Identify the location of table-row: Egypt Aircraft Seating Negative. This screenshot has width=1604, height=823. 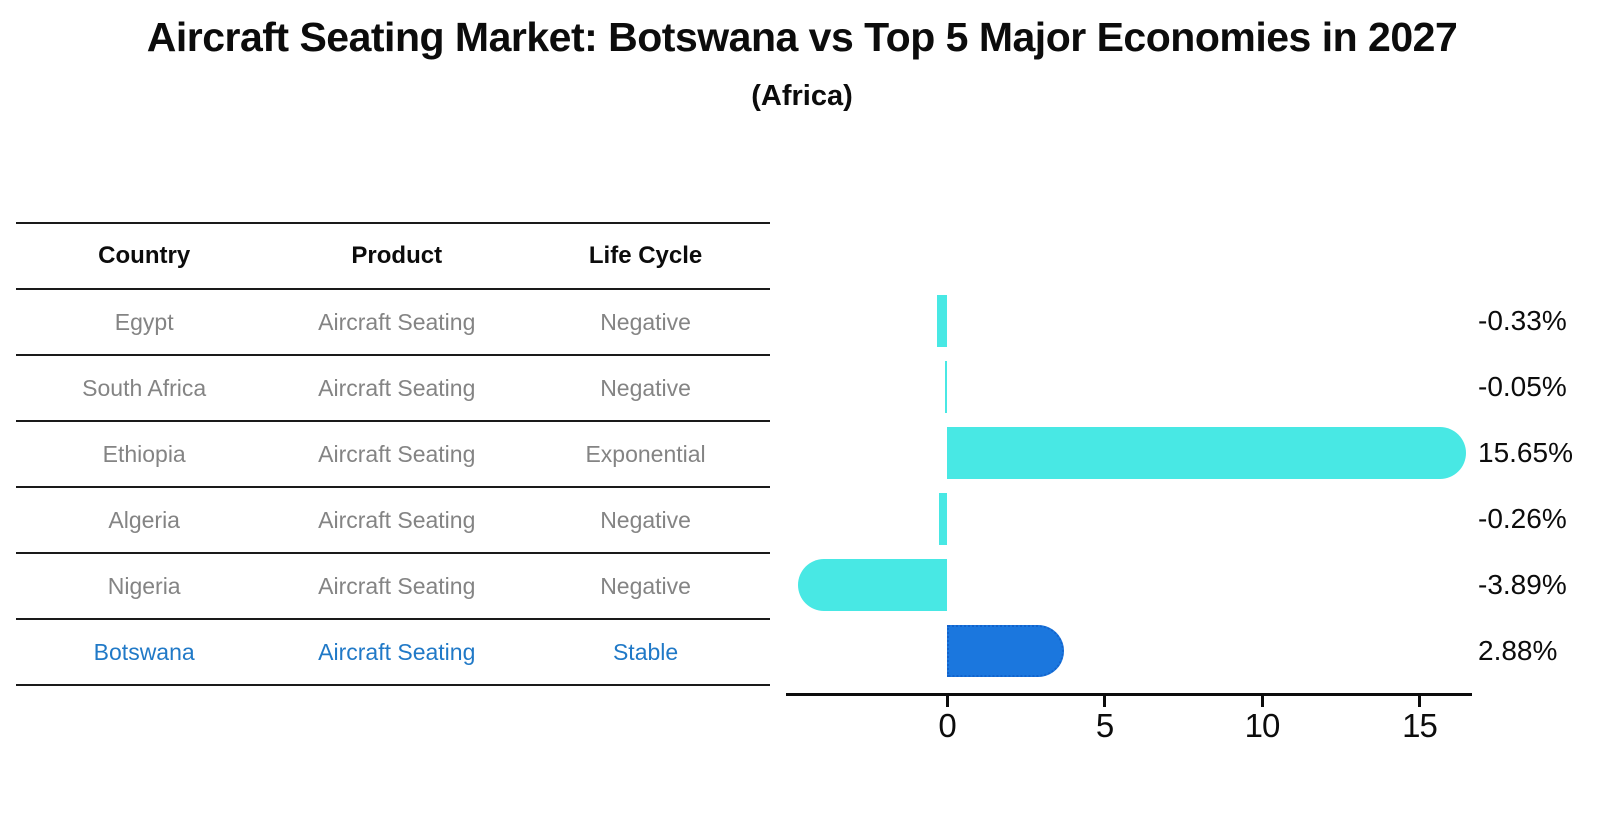
(393, 323).